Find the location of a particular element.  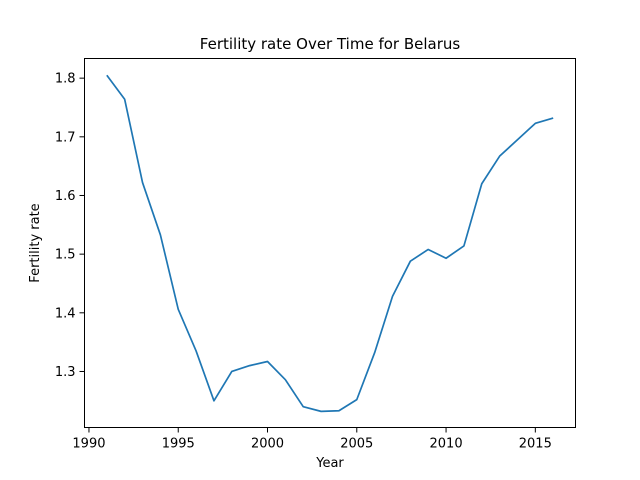

x-tick-label: 2000 is located at coordinates (267, 444).